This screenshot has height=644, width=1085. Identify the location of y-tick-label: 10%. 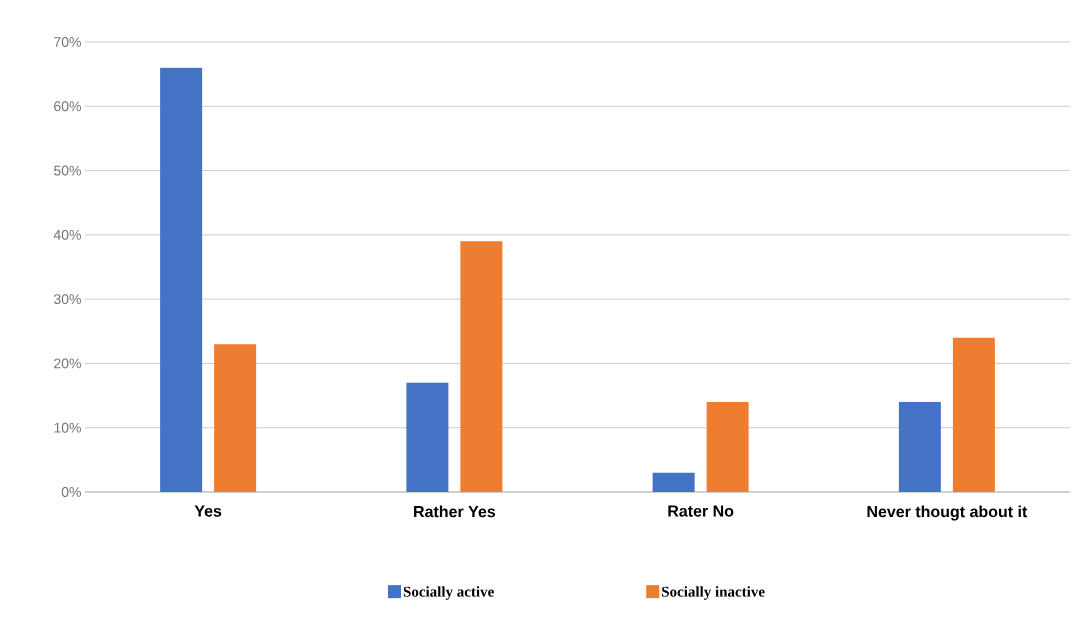
(67, 427).